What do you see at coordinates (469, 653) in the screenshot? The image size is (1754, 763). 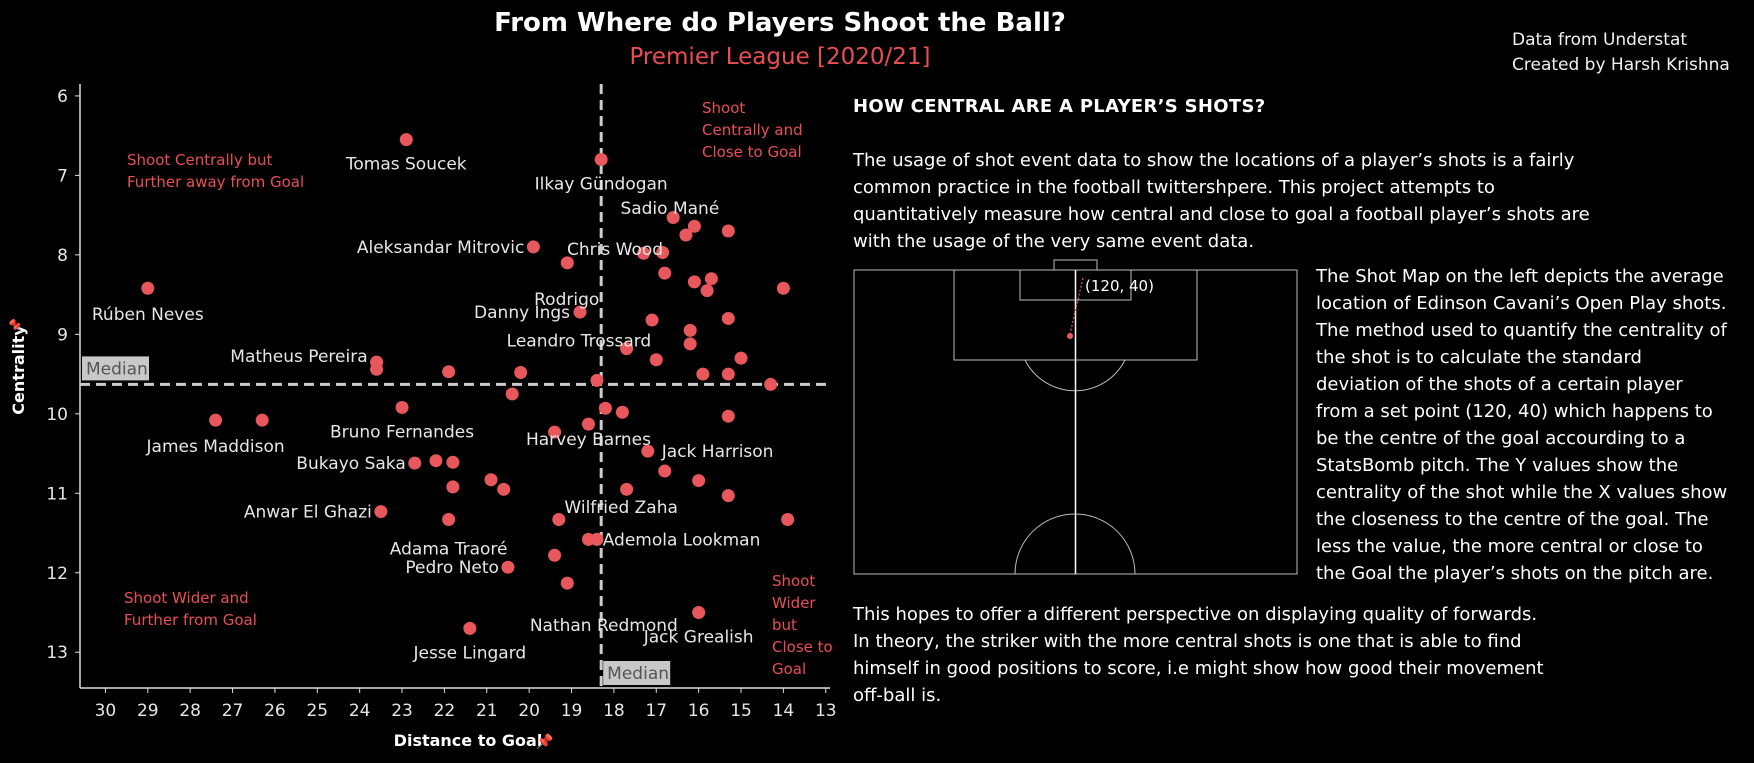 I see `player-label: Jesse Lingard` at bounding box center [469, 653].